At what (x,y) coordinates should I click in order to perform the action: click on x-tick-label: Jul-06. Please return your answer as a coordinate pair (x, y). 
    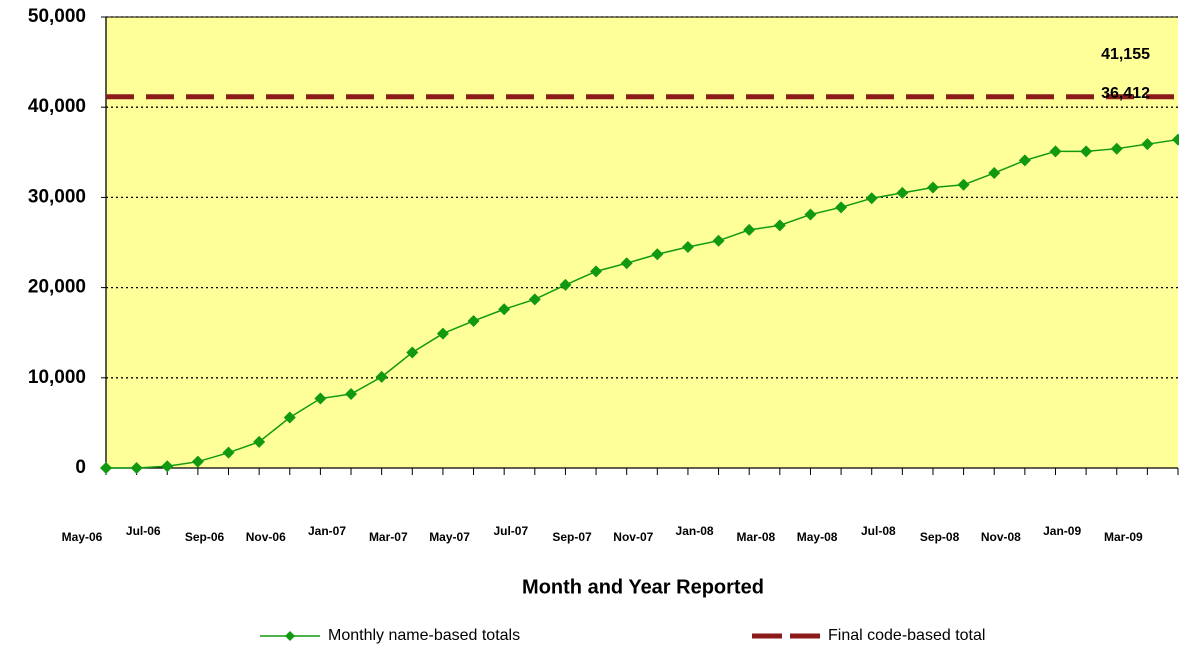
    Looking at the image, I should click on (143, 531).